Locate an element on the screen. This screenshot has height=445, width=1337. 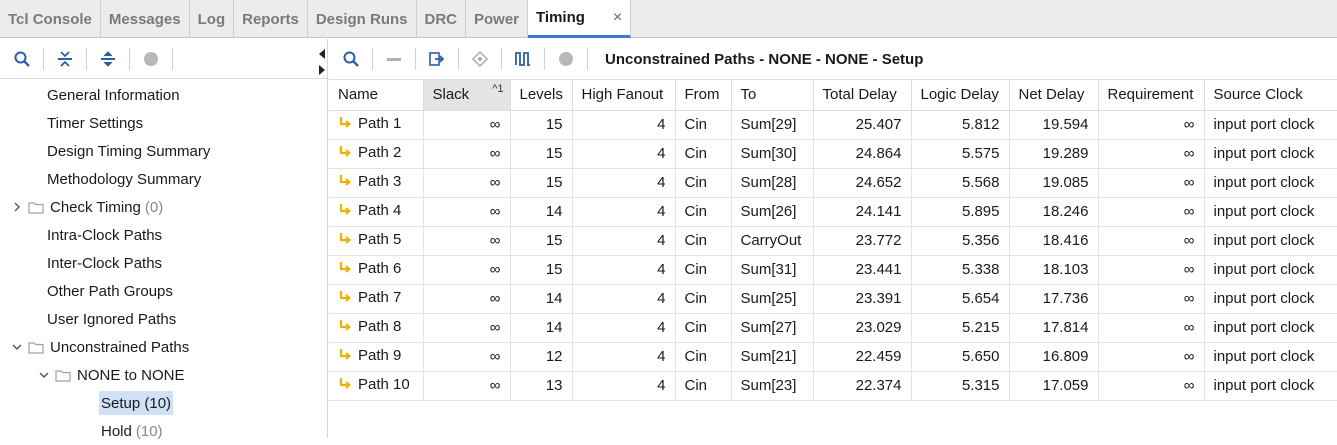
path-name-cell: Path 5 is located at coordinates (376, 241).